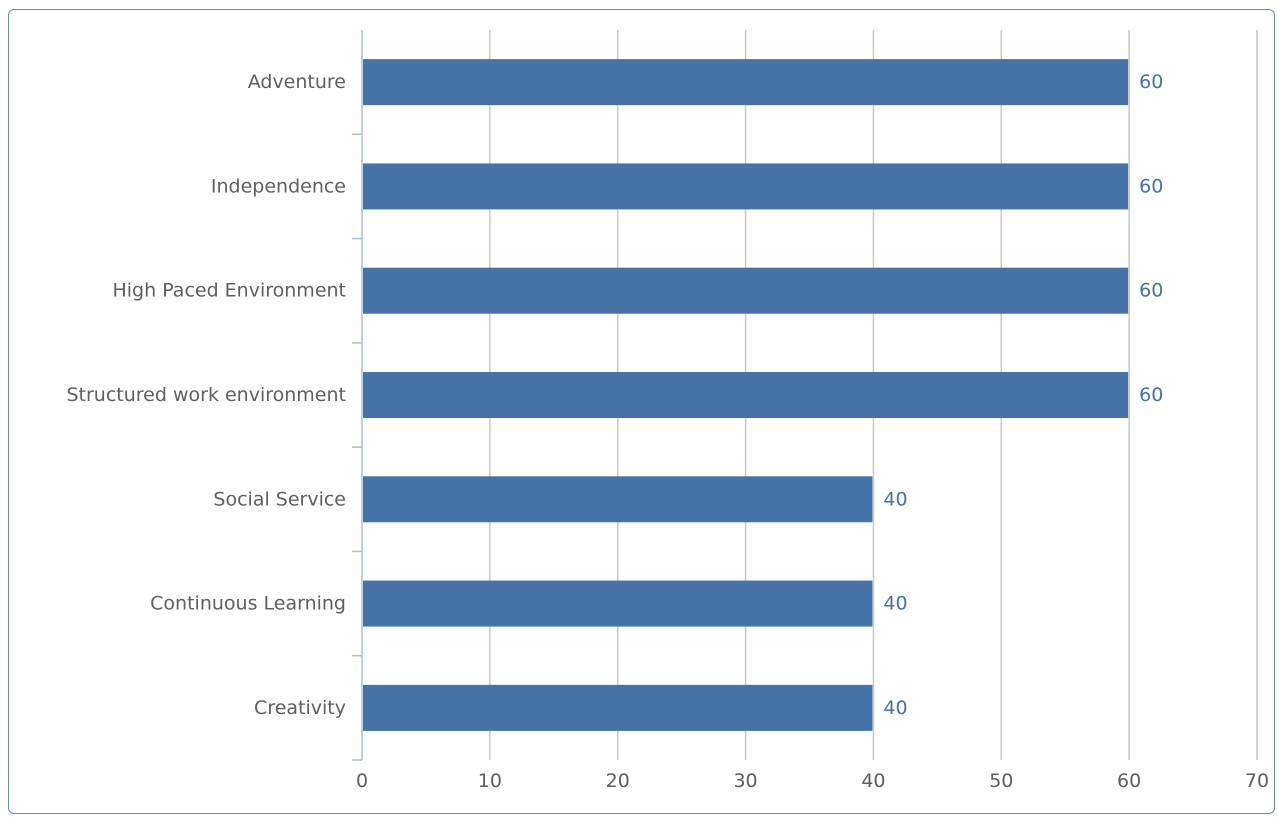 This screenshot has width=1278, height=820. What do you see at coordinates (1129, 781) in the screenshot?
I see `x-tick-label: 60` at bounding box center [1129, 781].